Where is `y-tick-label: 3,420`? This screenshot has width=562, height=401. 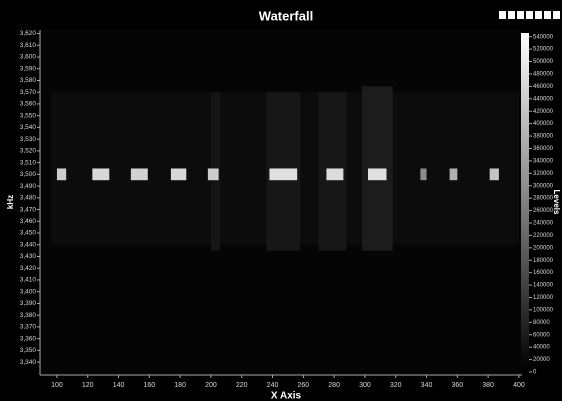 y-tick-label: 3,420 is located at coordinates (28, 268).